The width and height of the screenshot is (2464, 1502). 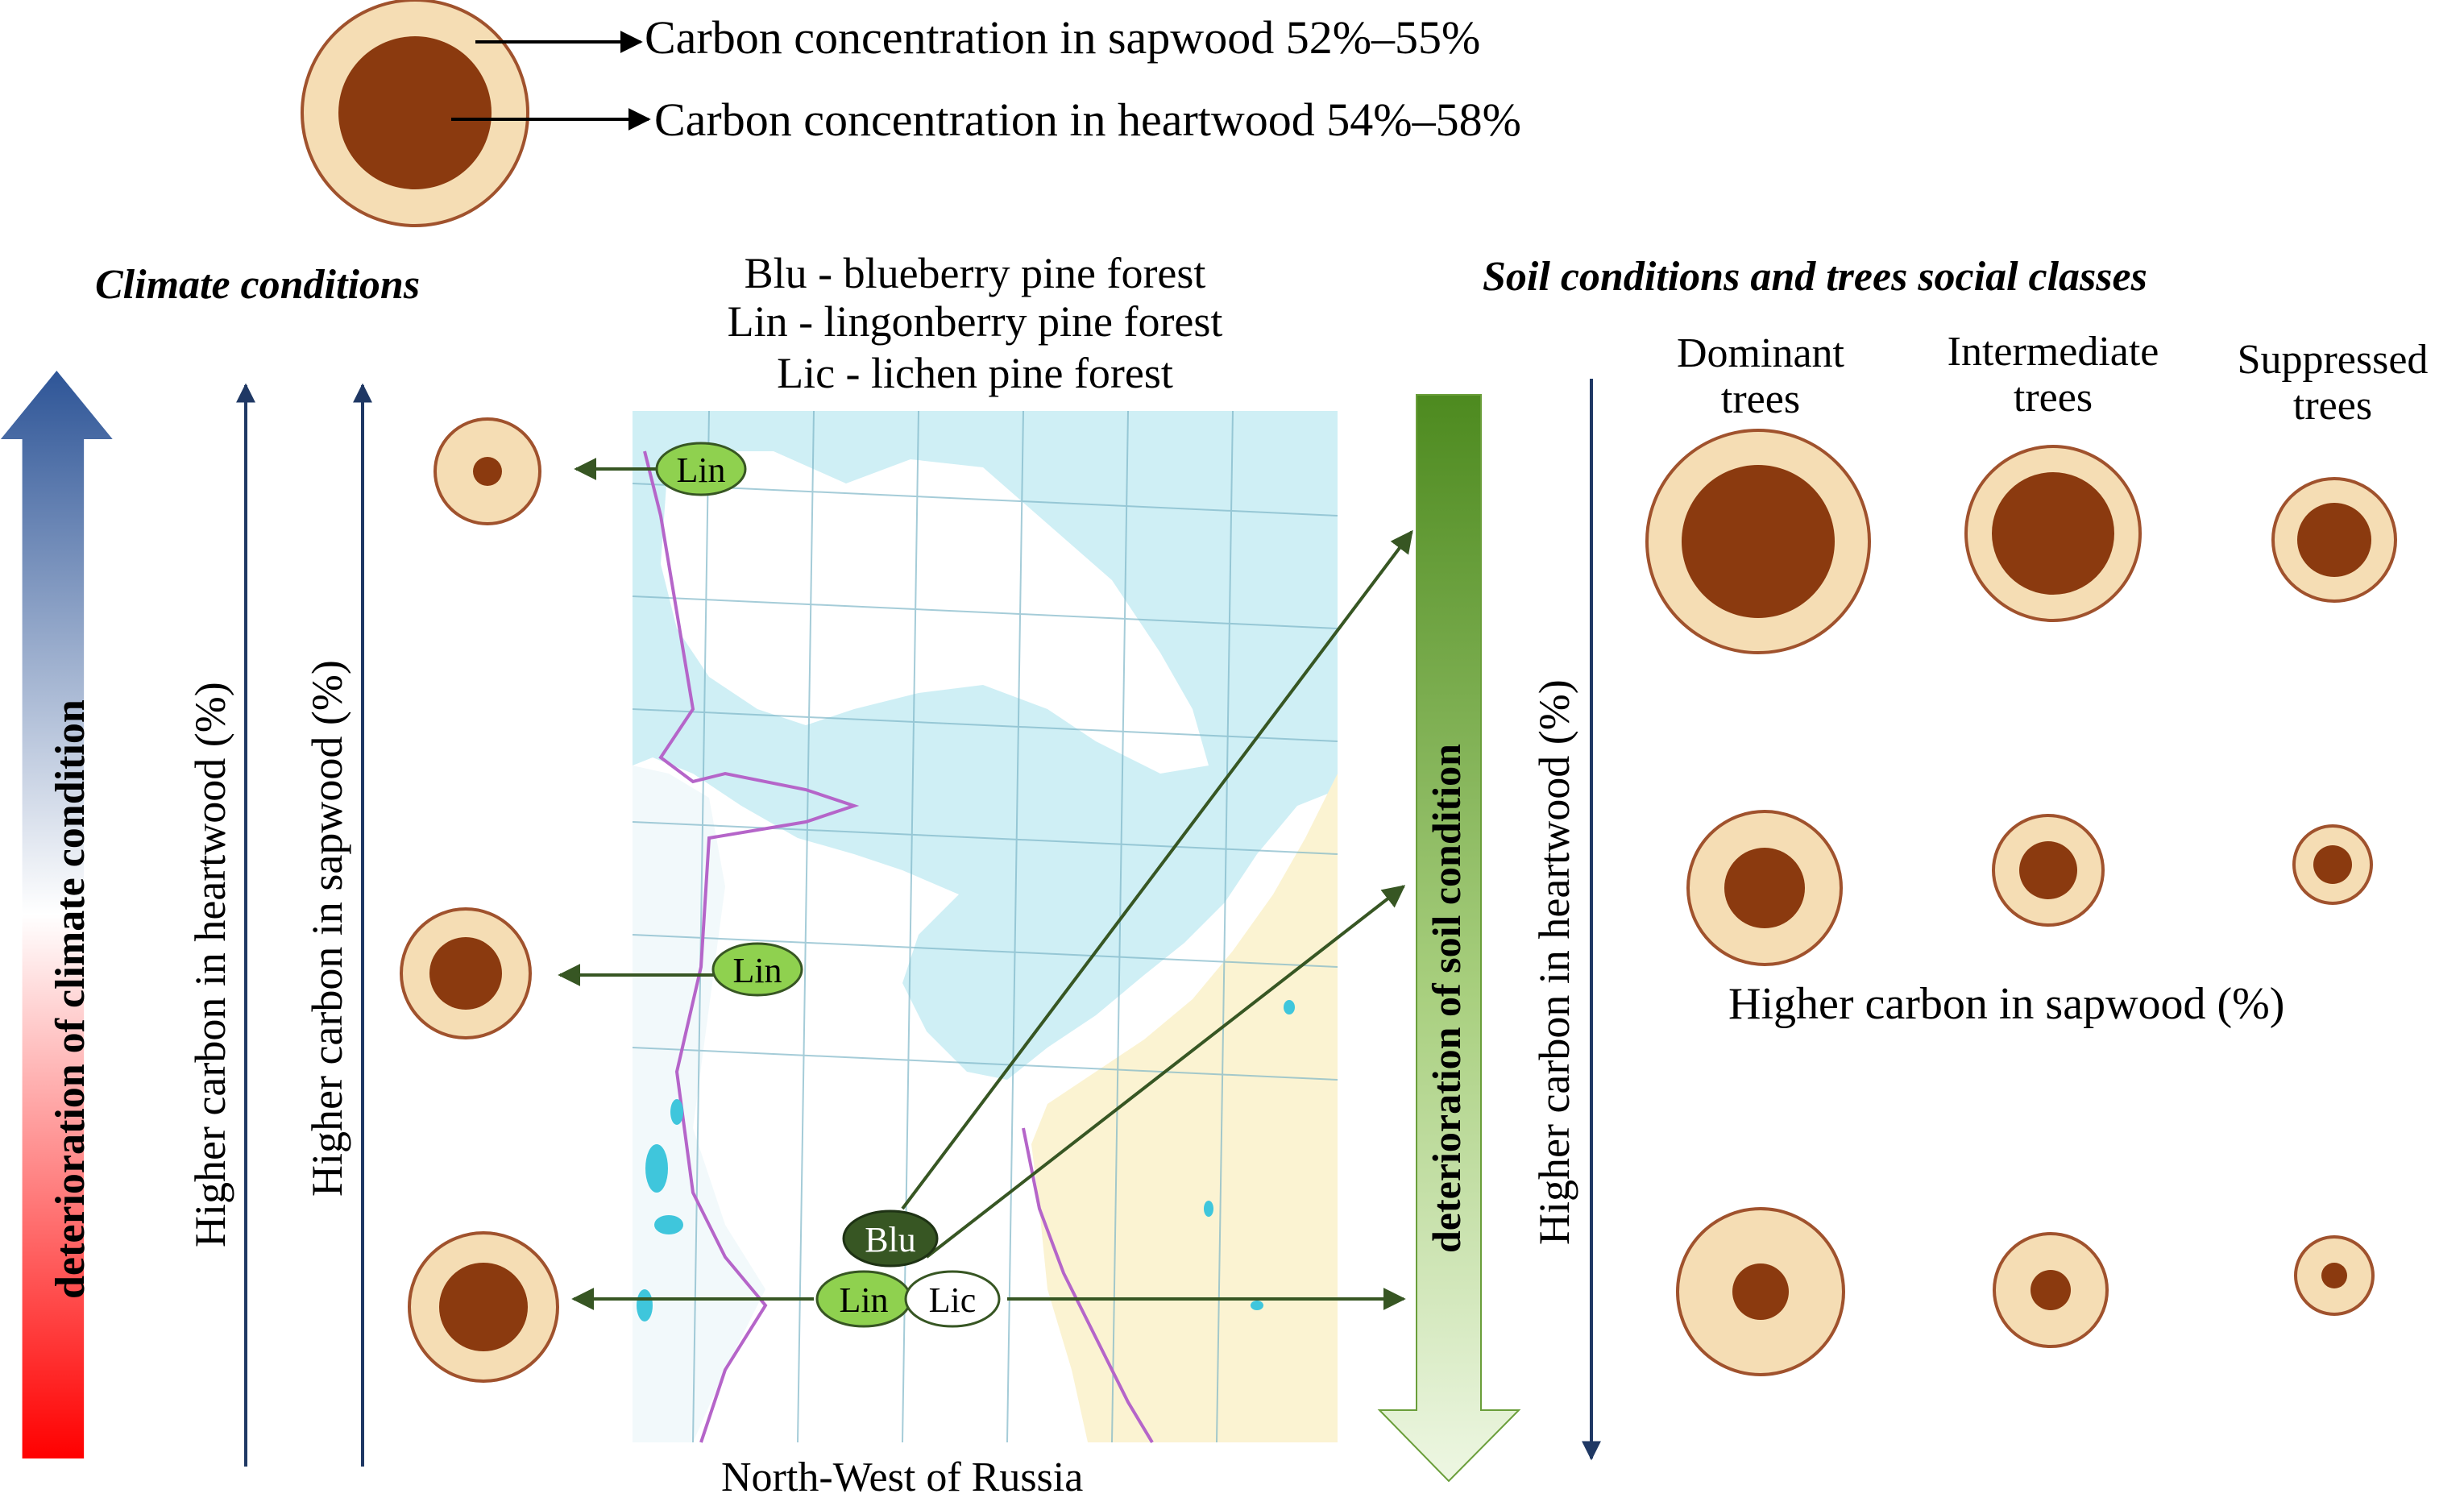 I want to click on soil-heartwood-axis: Higher carbon in heartwood (%), so click(x=1554, y=962).